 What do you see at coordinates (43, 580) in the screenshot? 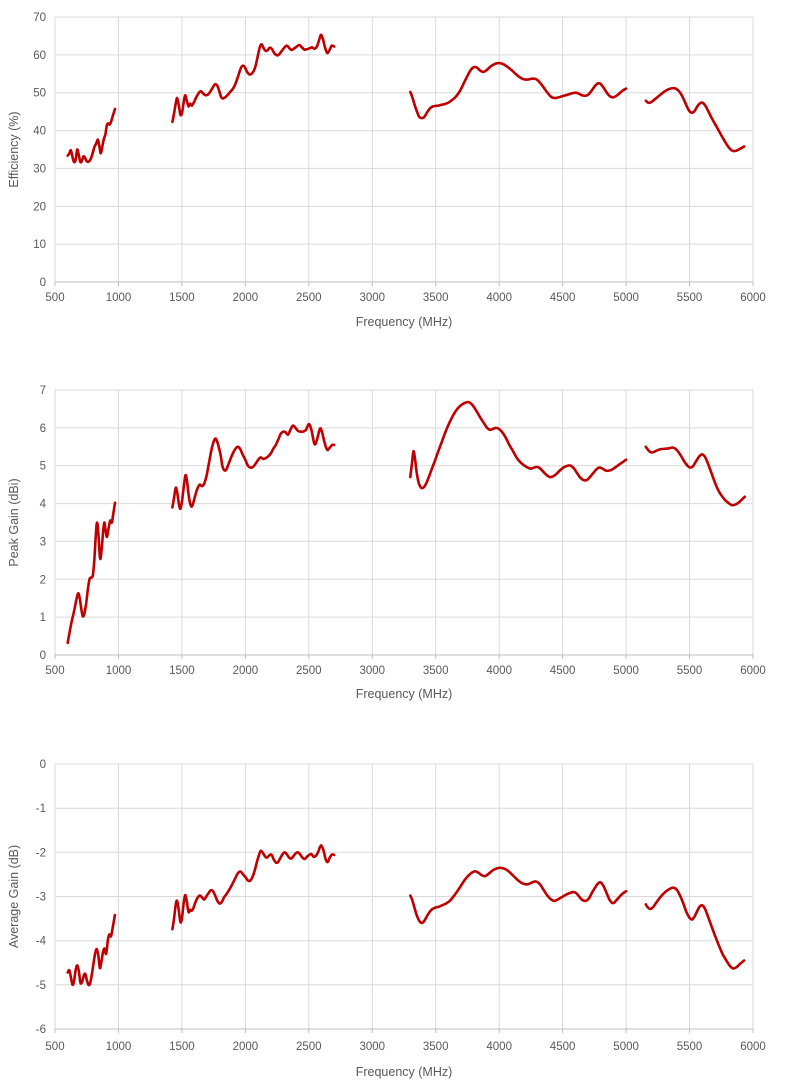
I see `y-tick-label: 2` at bounding box center [43, 580].